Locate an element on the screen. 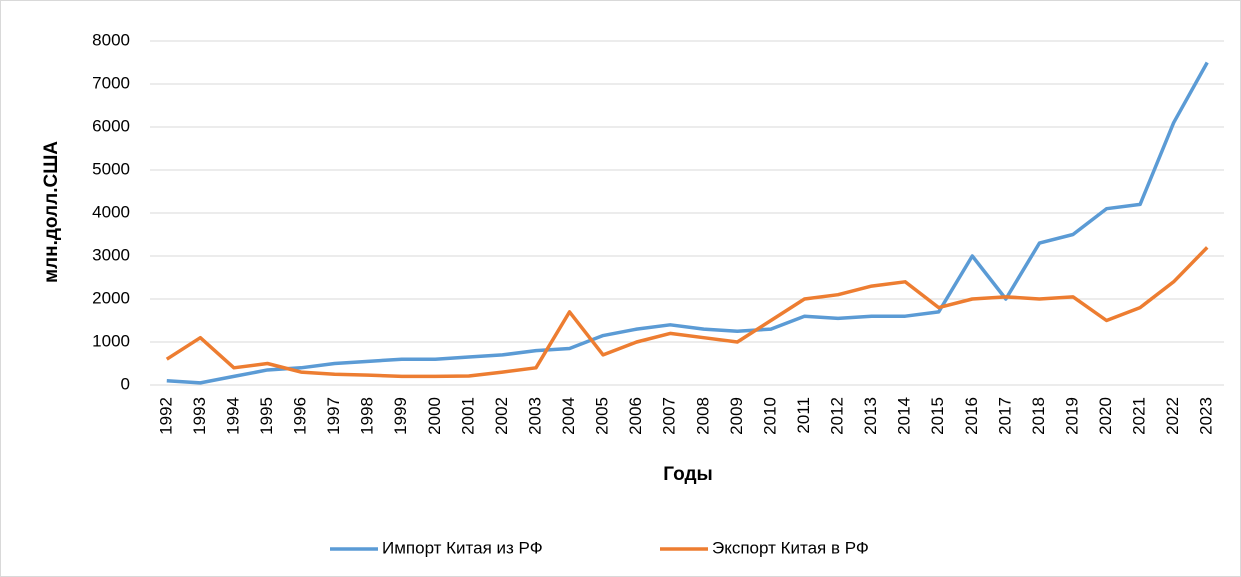  x-tick-label: 1993 is located at coordinates (199, 416).